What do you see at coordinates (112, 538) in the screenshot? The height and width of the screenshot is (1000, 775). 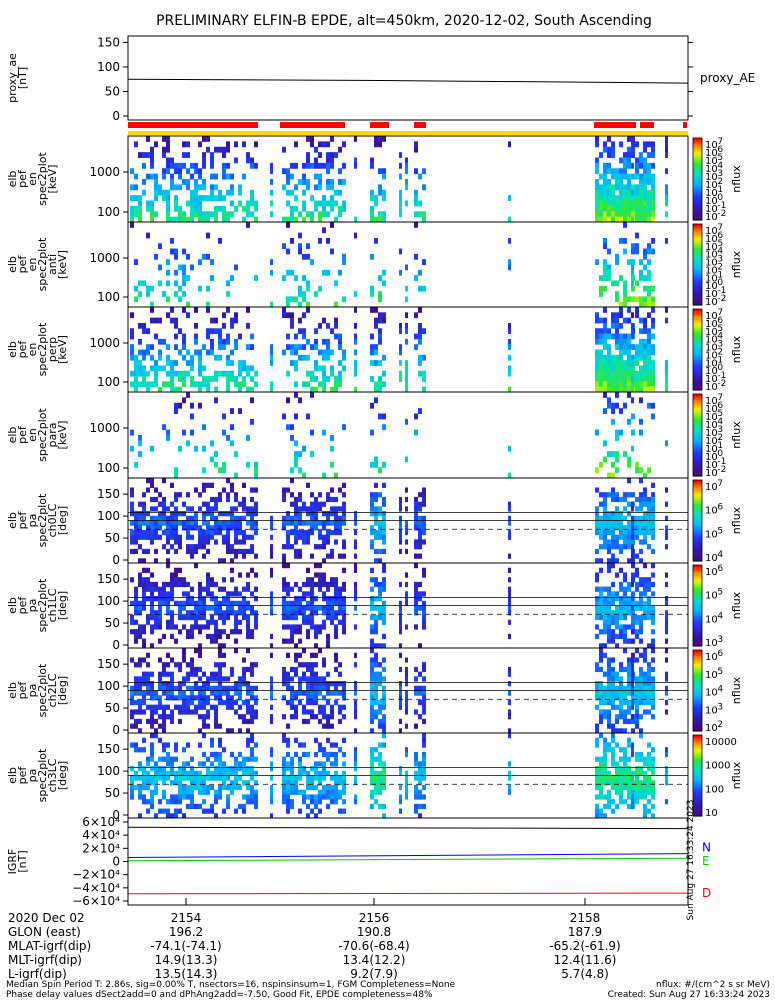 I see `pa-ytick-label: 50` at bounding box center [112, 538].